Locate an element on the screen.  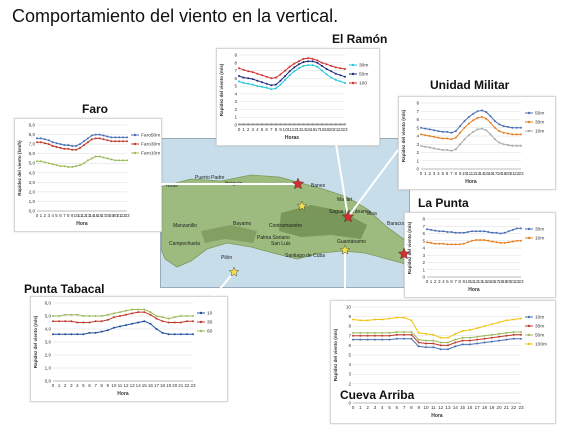
y-tick-label: 8 is located at coordinates (423, 219).